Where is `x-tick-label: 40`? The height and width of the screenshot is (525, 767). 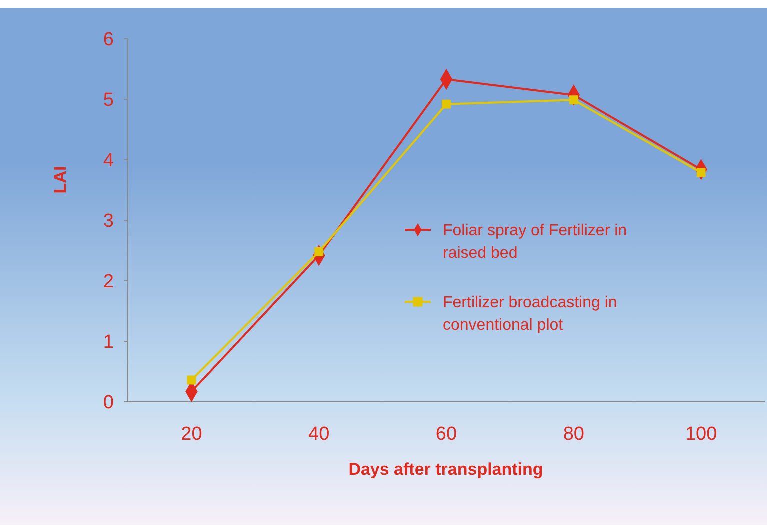 x-tick-label: 40 is located at coordinates (319, 434).